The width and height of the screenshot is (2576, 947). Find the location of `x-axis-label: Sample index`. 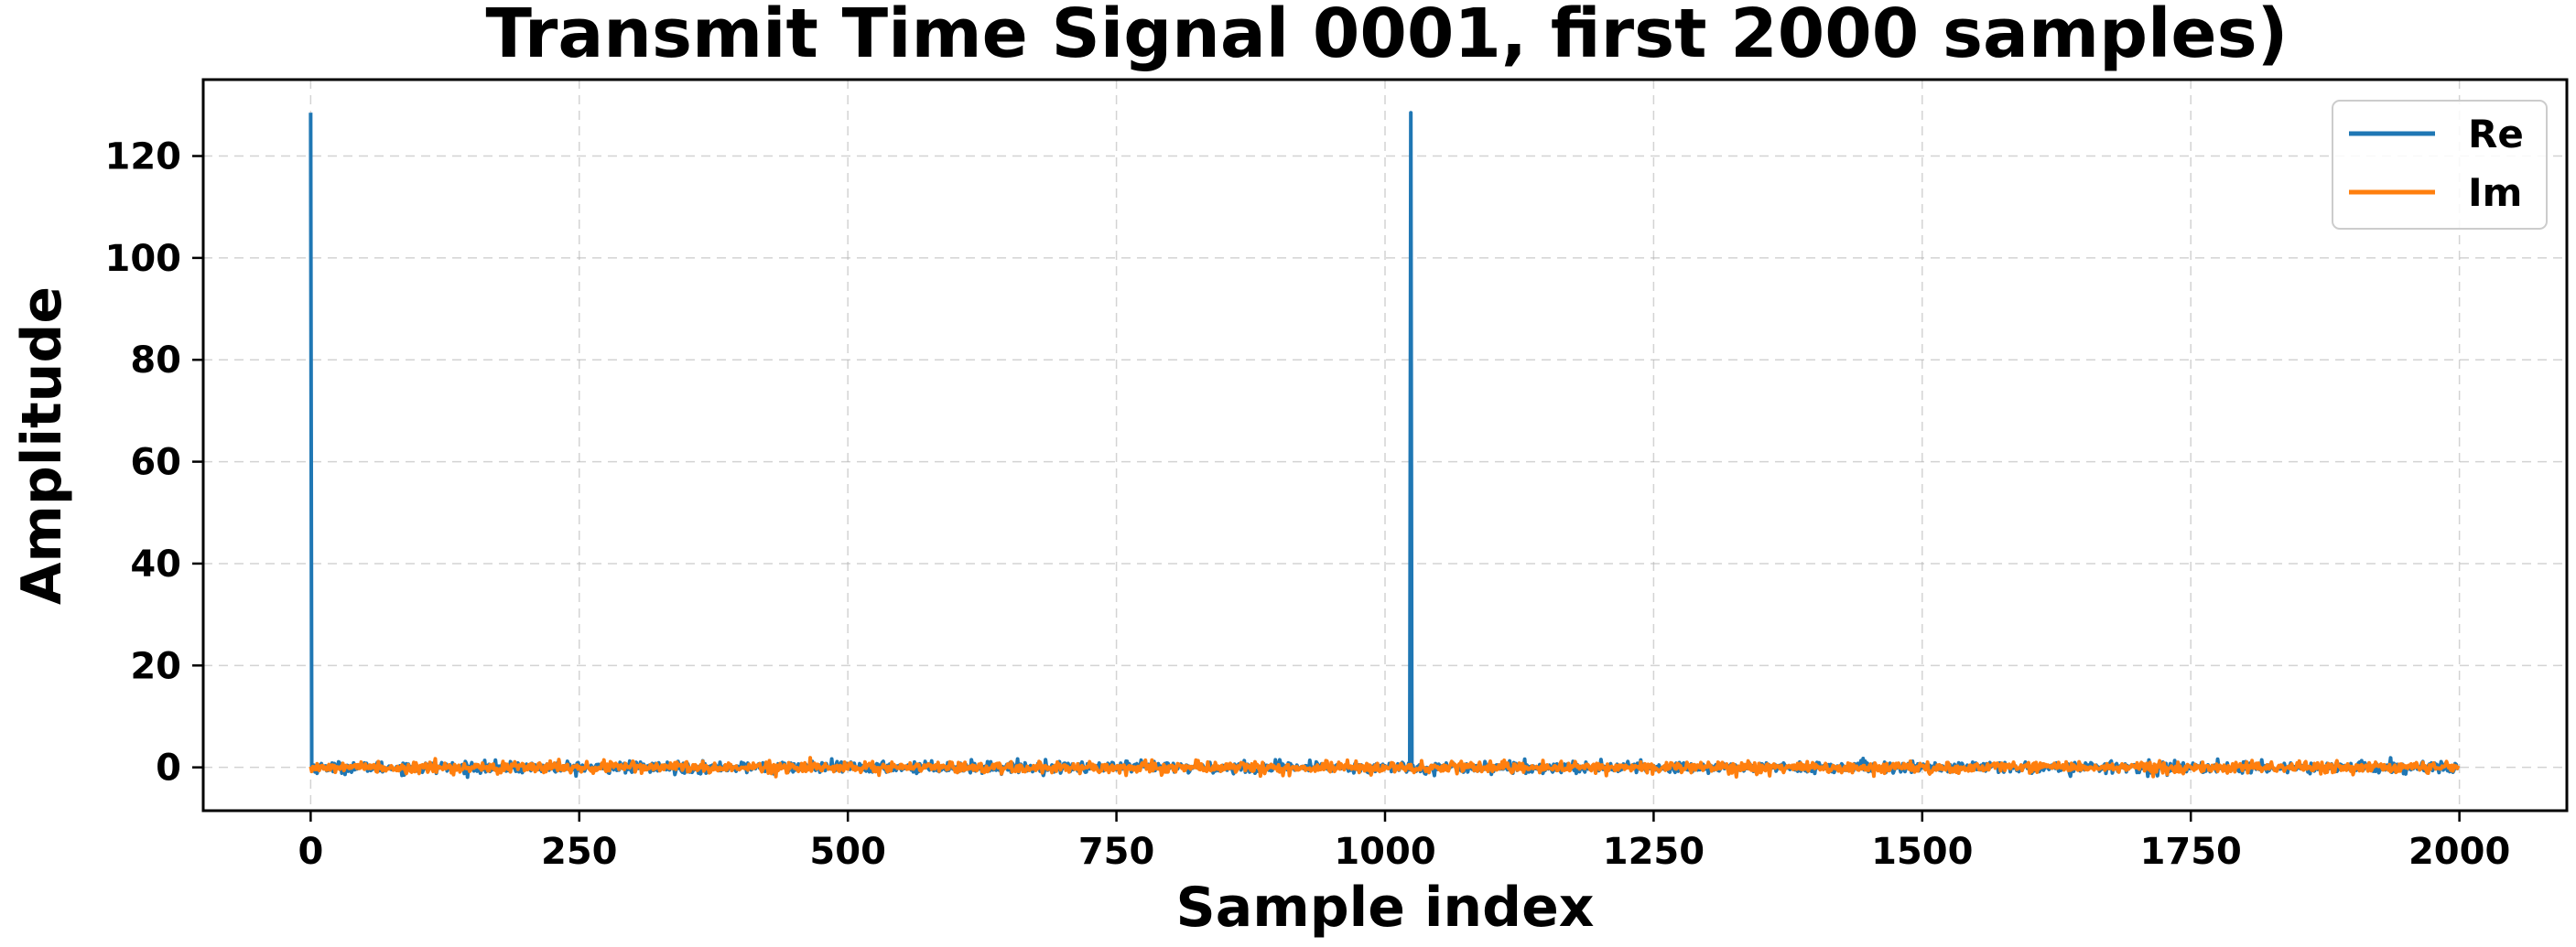

x-axis-label: Sample index is located at coordinates (1386, 908).